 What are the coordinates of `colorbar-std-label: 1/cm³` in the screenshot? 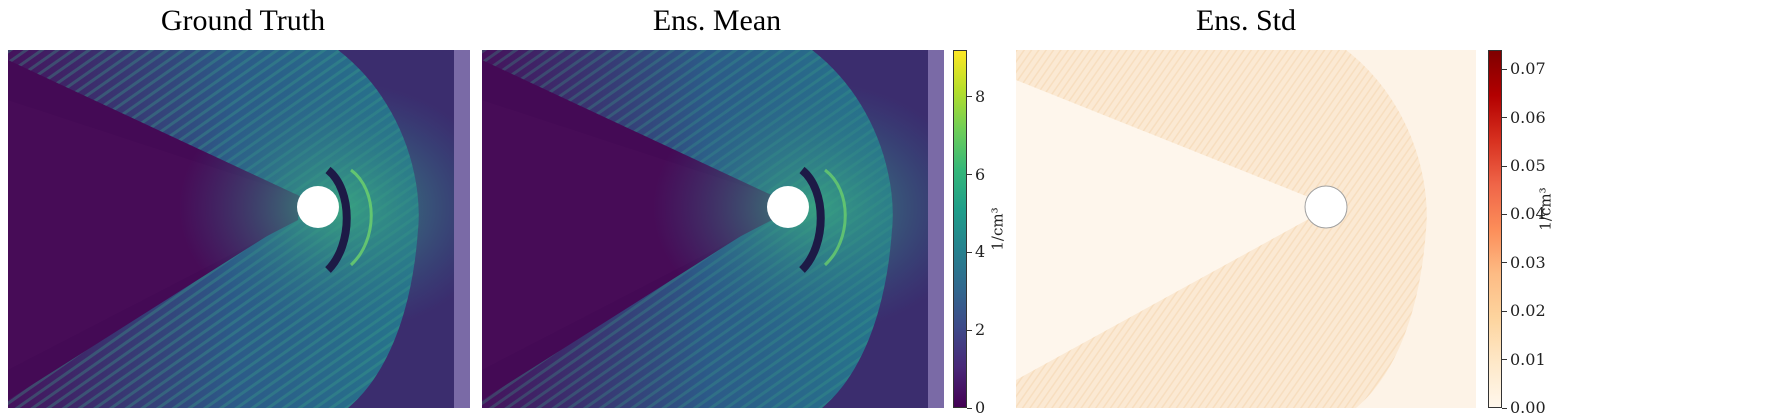 It's located at (1545, 209).